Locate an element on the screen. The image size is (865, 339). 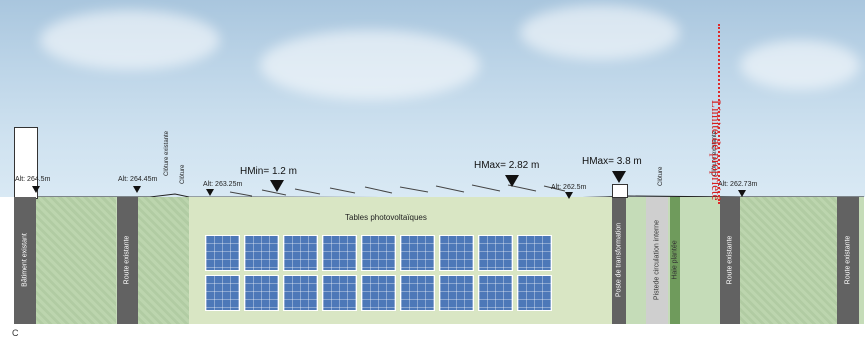
label-haie: Haie plantée is located at coordinates (675, 260).